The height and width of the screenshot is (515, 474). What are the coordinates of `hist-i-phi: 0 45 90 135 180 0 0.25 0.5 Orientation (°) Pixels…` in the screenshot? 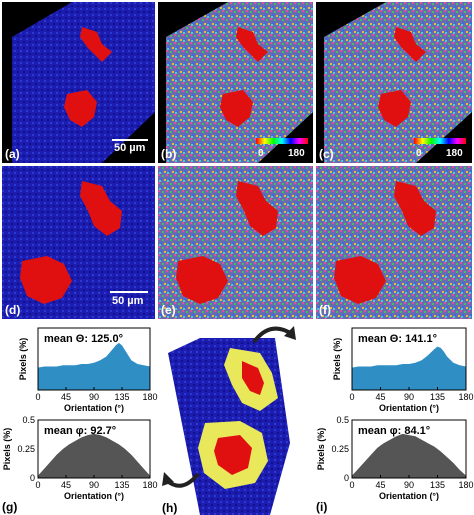 It's located at (394, 458).